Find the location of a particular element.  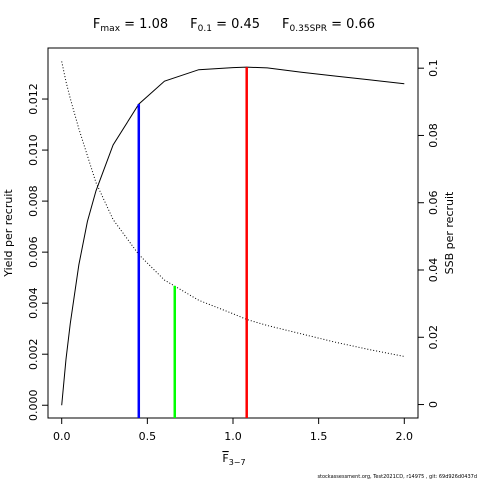

x-label-symbol: F is located at coordinates (225, 458).